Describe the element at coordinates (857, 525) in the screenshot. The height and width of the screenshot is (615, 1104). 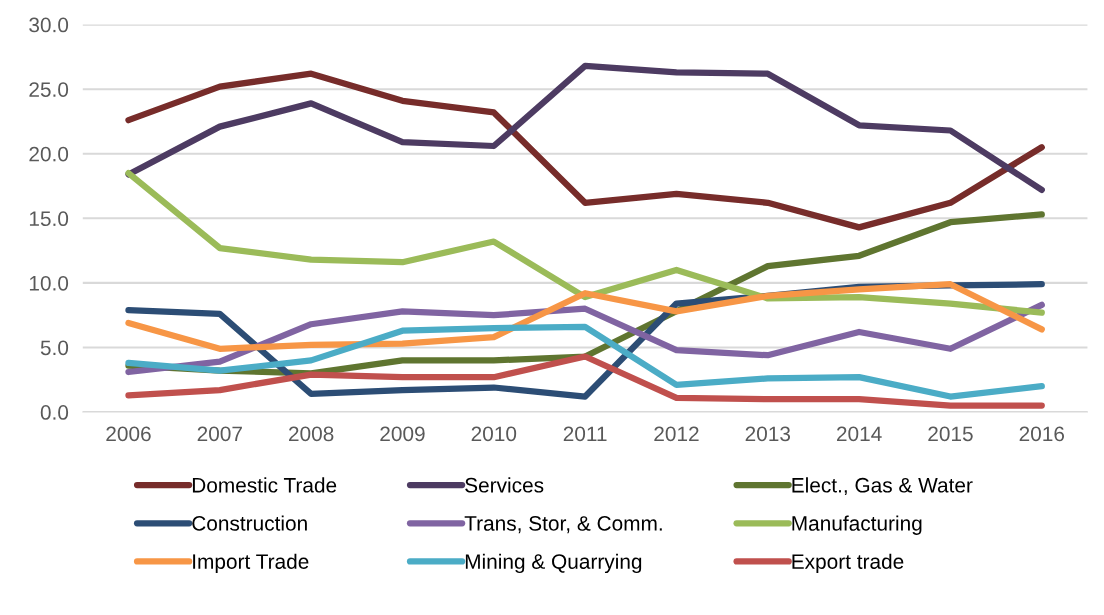
I see `legend-label: Manufacturing` at that location.